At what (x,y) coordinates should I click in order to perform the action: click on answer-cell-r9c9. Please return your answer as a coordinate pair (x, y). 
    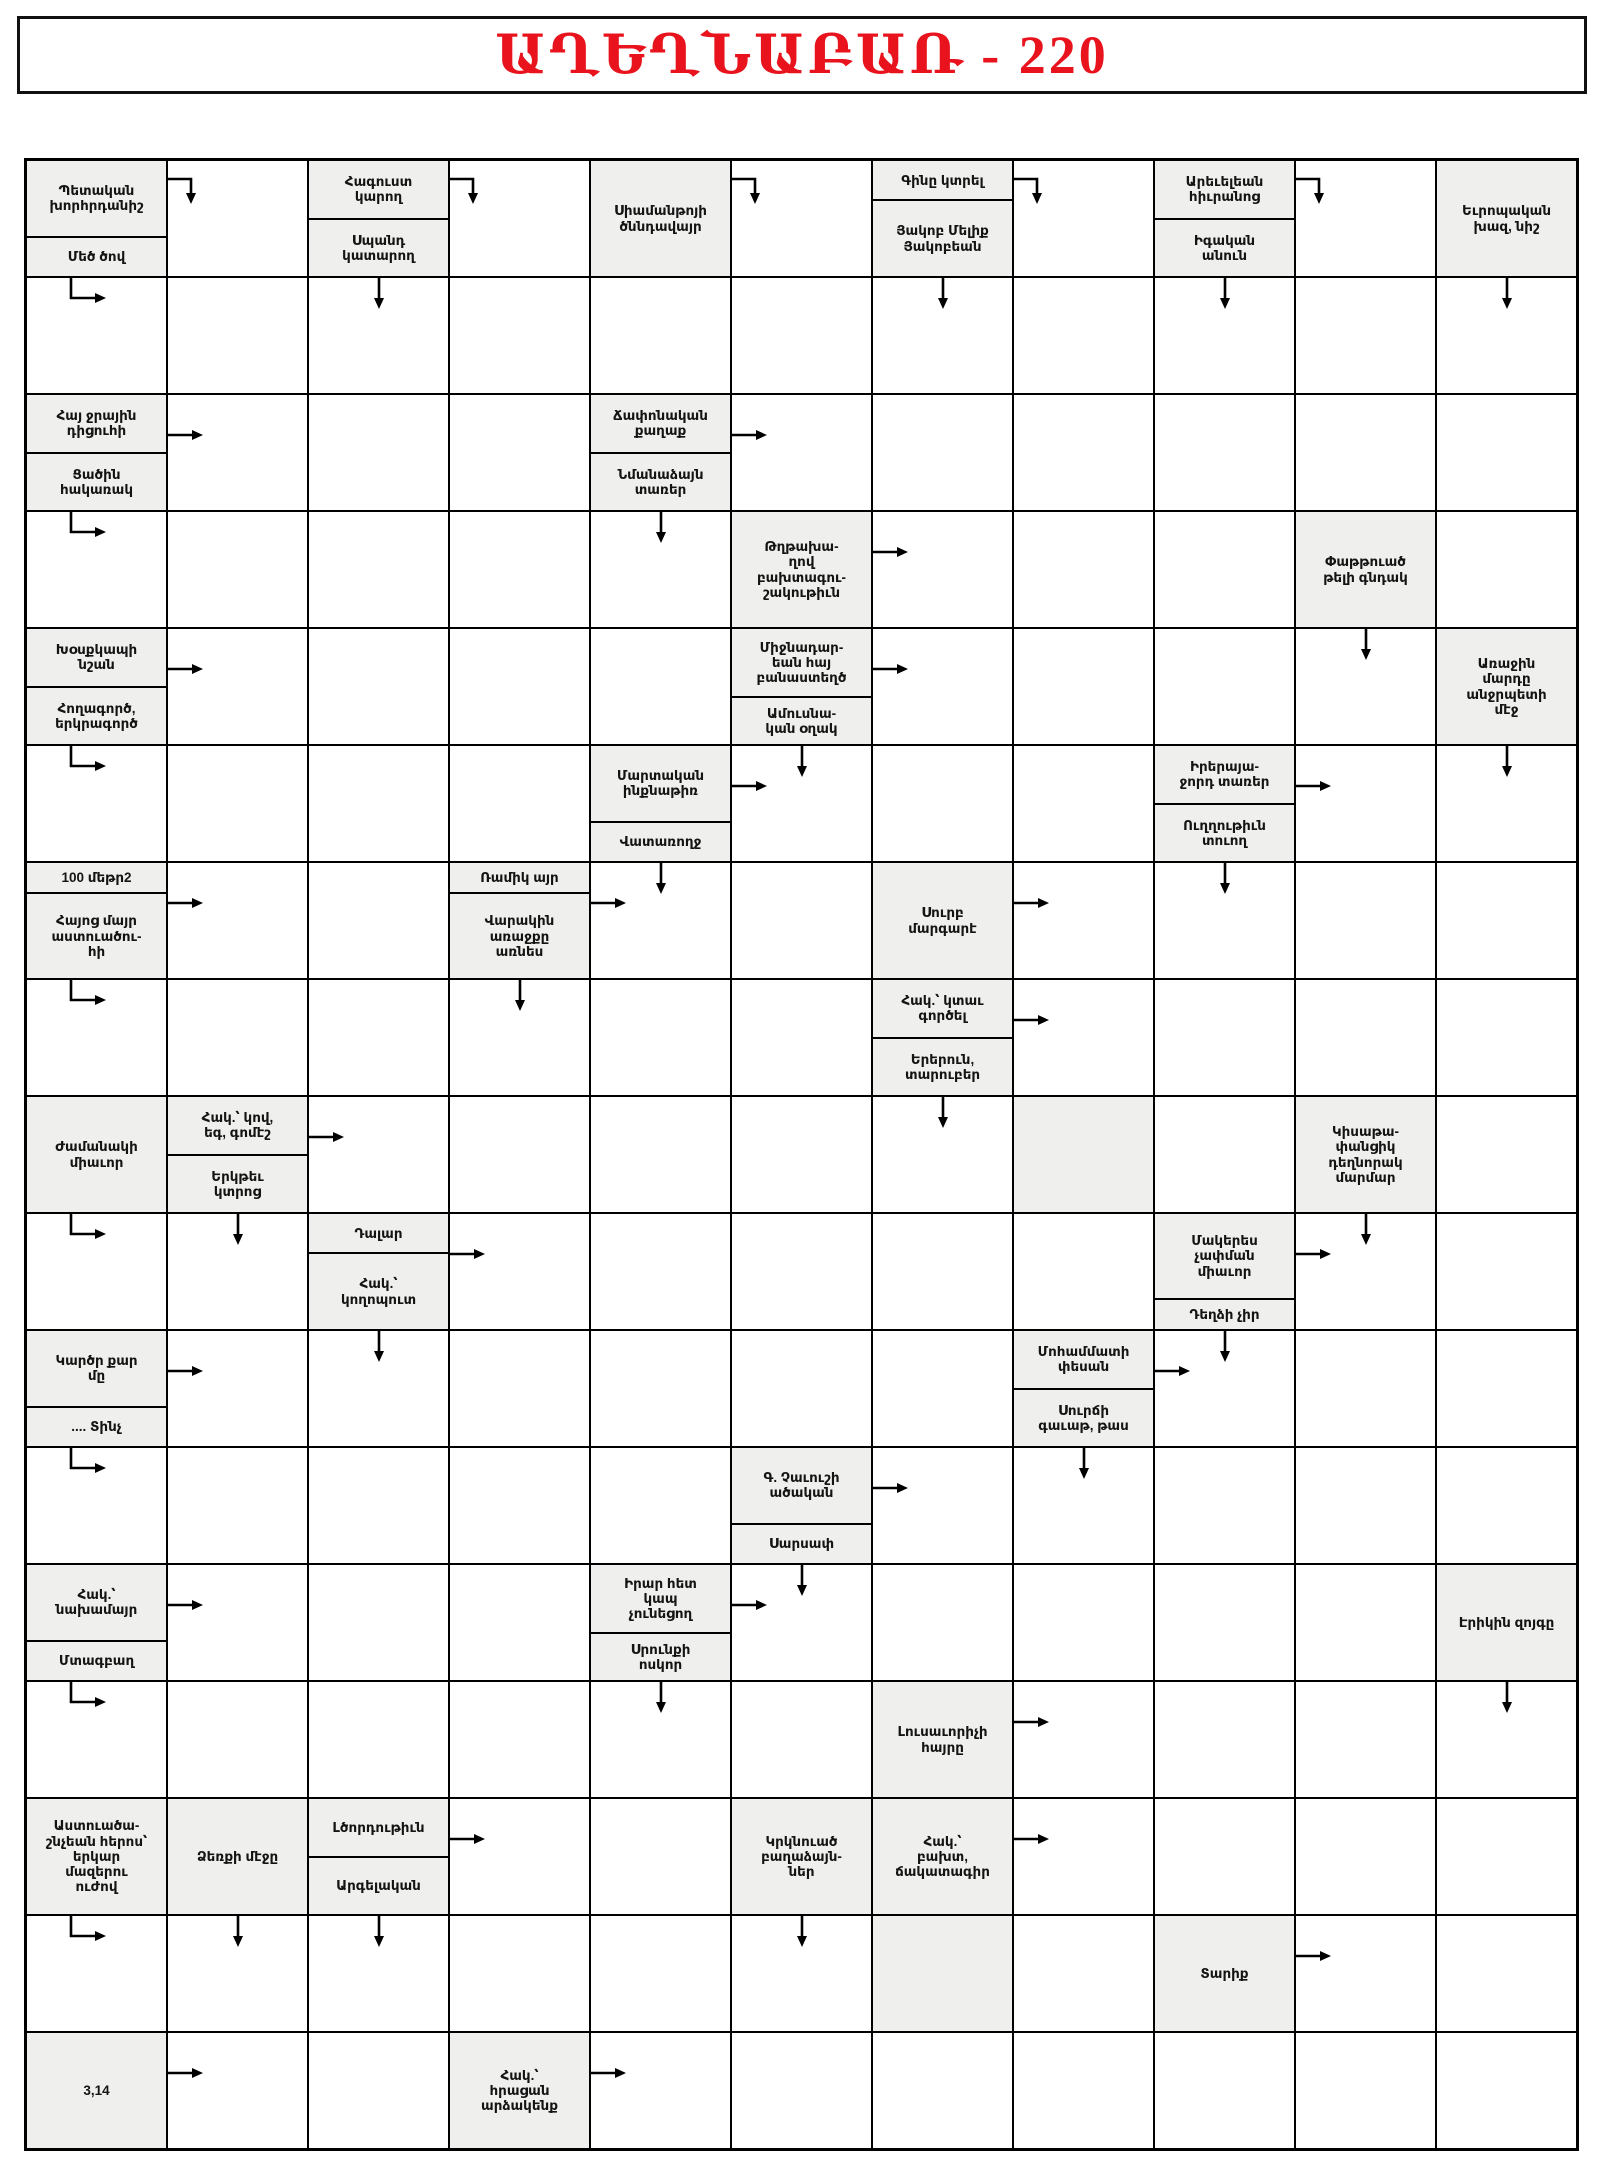
    Looking at the image, I should click on (1224, 1154).